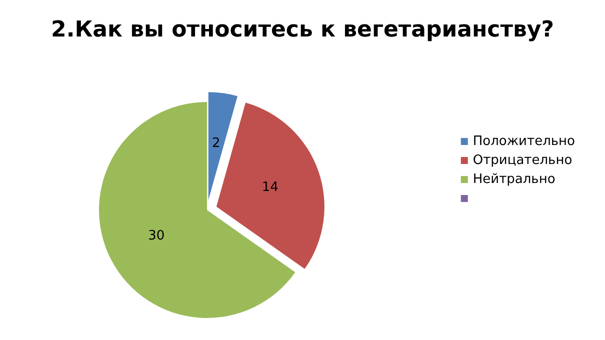  Describe the element at coordinates (270, 188) in the screenshot. I see `data-label: 14` at that location.